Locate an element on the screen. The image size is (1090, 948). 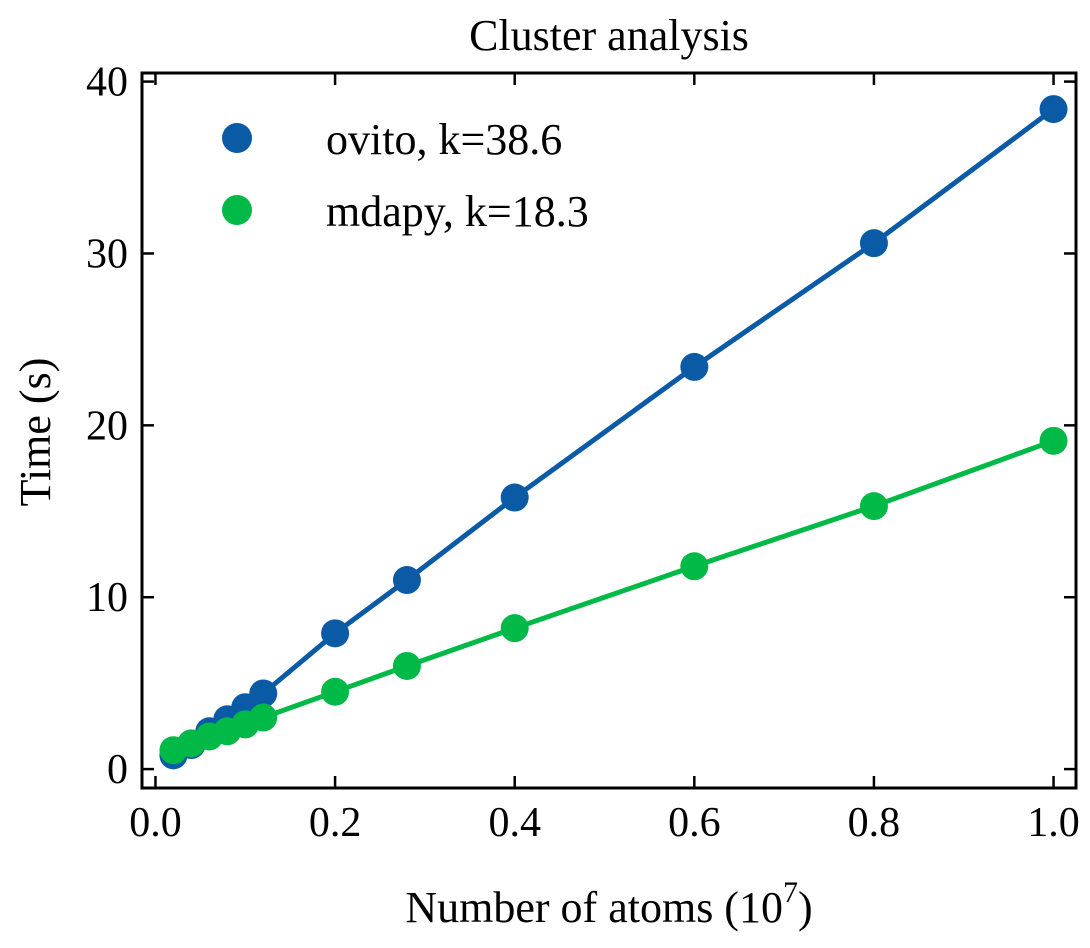
legend: ovito, k=38.6 mdapy, k=18.3 is located at coordinates (405, 175).